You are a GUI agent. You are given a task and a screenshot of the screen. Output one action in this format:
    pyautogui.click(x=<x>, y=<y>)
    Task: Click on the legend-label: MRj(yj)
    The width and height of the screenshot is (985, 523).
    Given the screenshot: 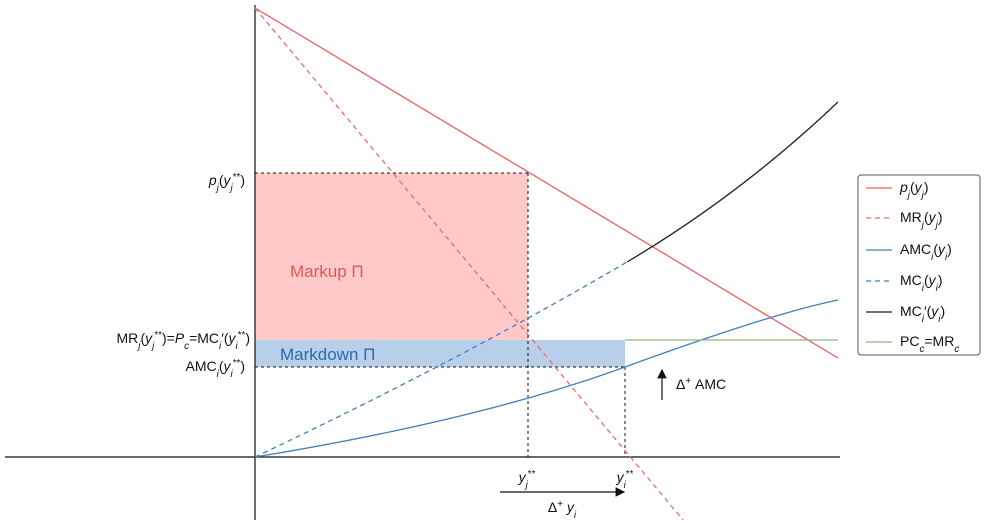 What is the action you would take?
    pyautogui.click(x=921, y=220)
    